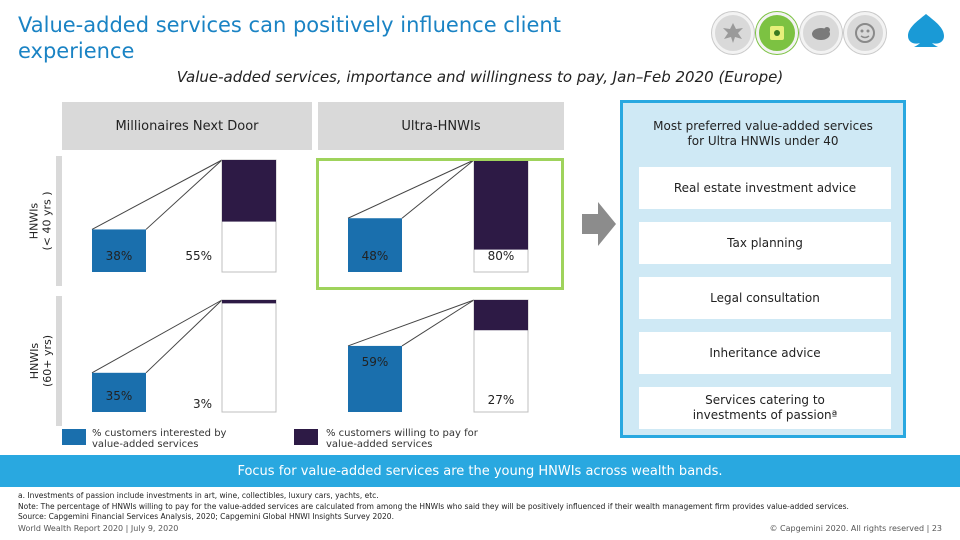 The image size is (960, 540). I want to click on preferred-item-inheritance: Inheritance advice, so click(765, 353).